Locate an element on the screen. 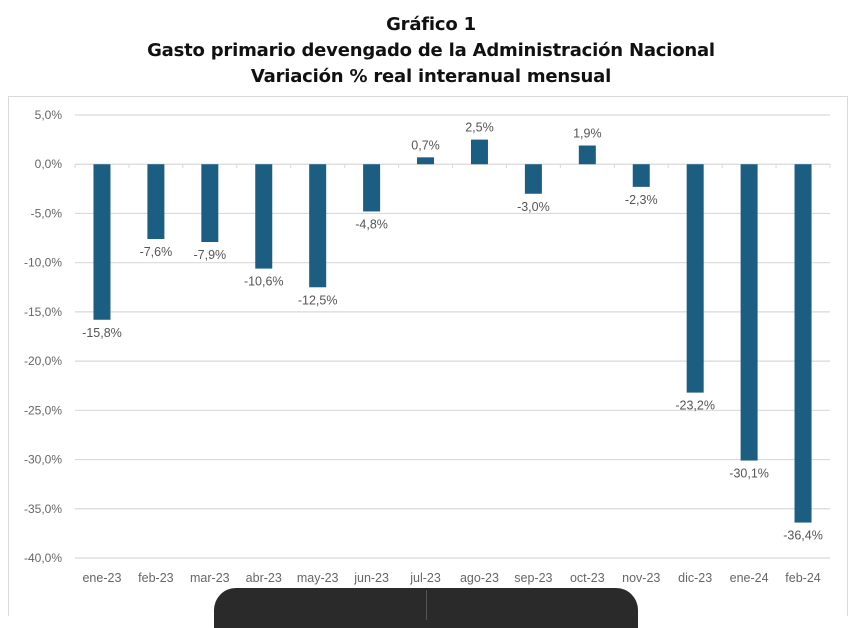 This screenshot has height=628, width=862. x-category-label: nov-23 is located at coordinates (641, 578).